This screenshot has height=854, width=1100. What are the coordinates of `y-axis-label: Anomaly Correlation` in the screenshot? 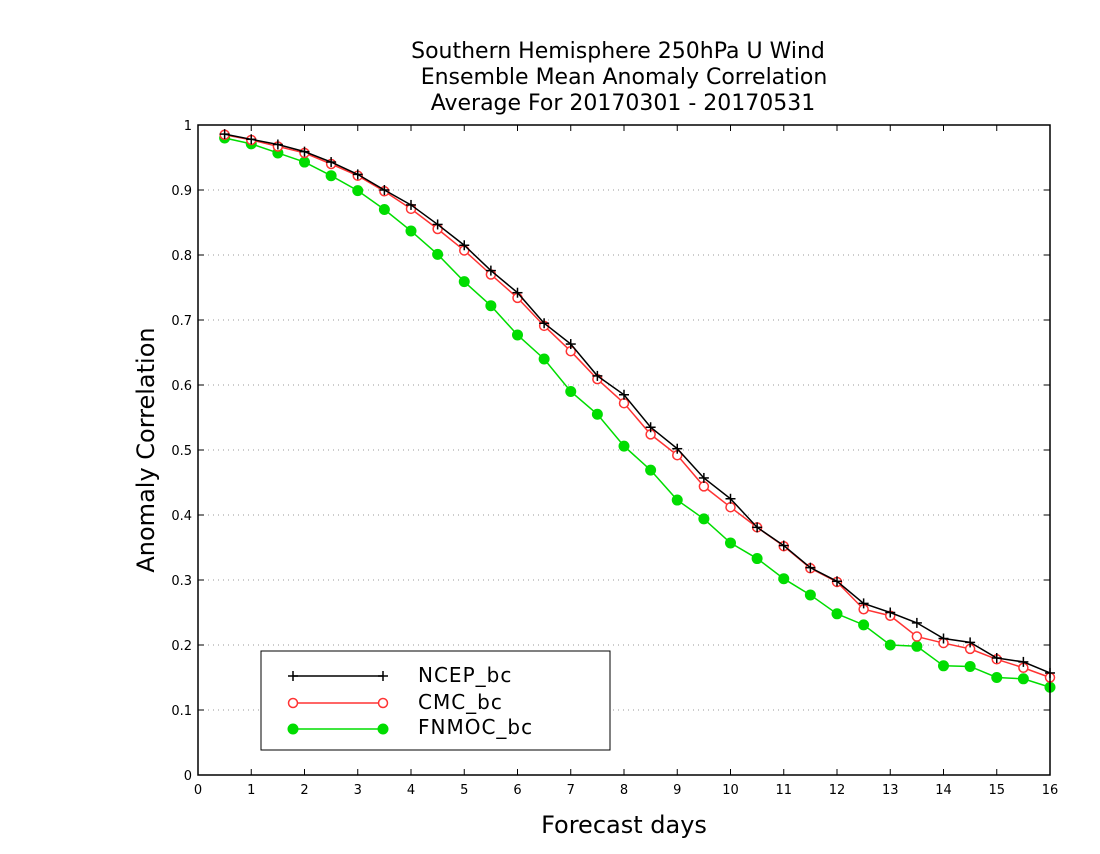 It's located at (146, 449).